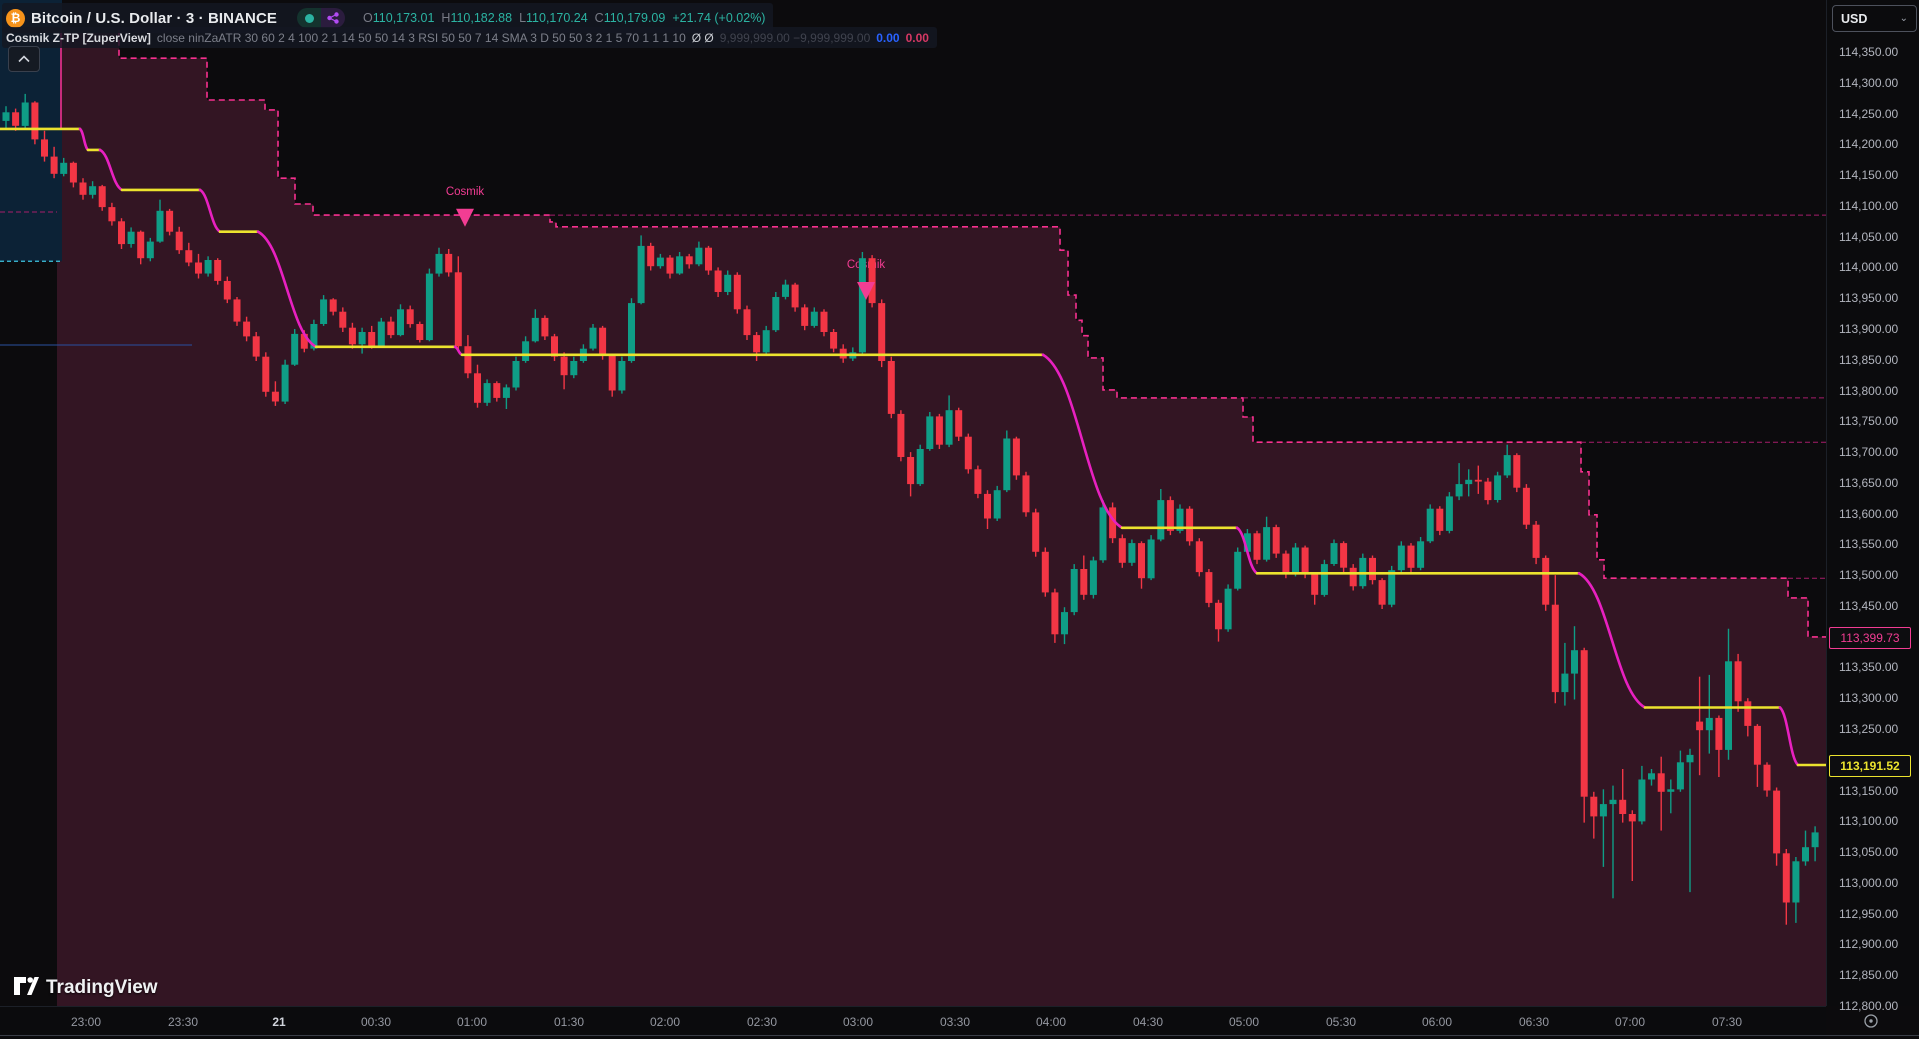 This screenshot has height=1039, width=1919. What do you see at coordinates (309, 18) in the screenshot?
I see `market-open-icon` at bounding box center [309, 18].